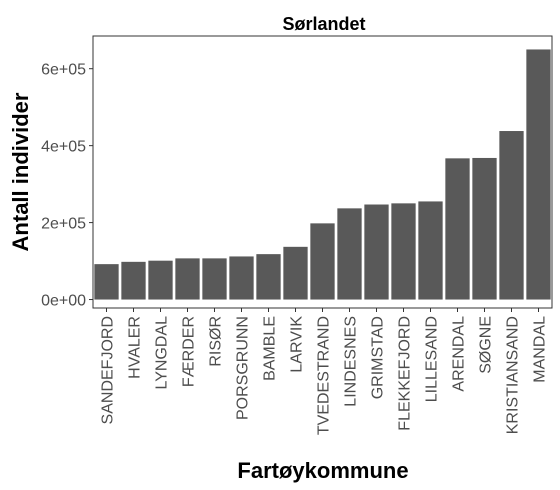  I want to click on bar-grimstad, so click(376, 252).